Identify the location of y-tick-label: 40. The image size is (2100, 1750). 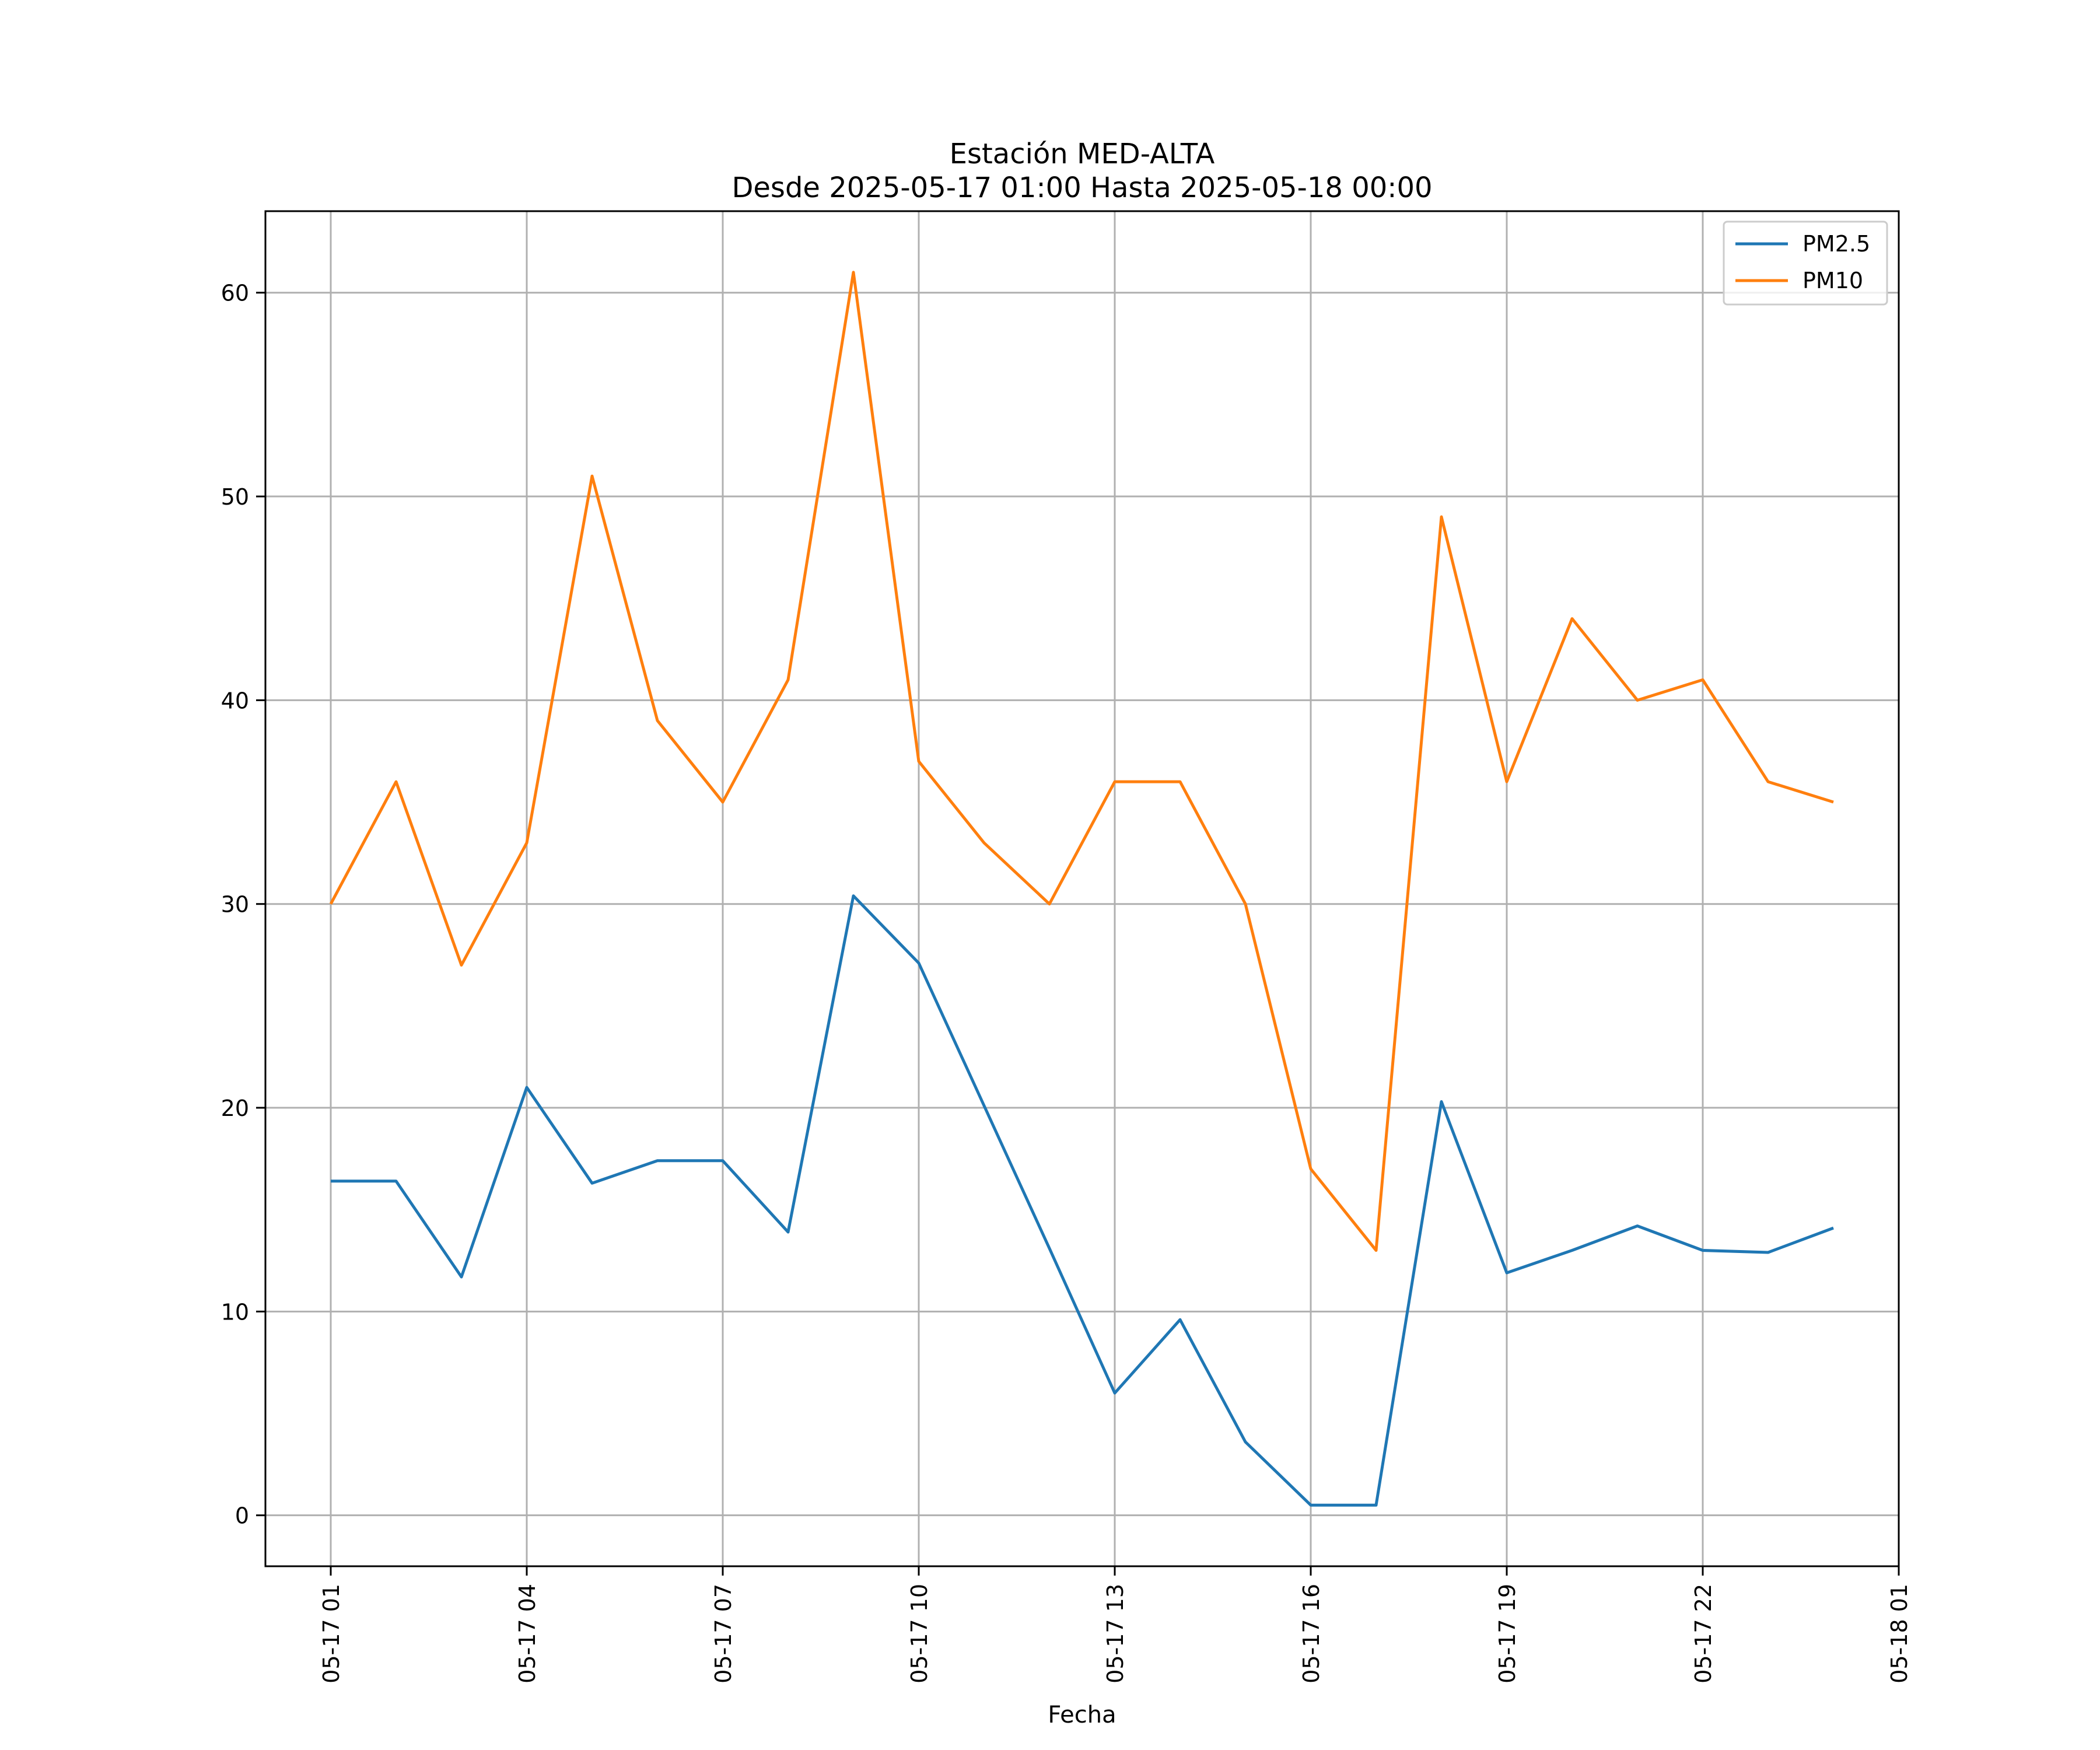
(235, 701).